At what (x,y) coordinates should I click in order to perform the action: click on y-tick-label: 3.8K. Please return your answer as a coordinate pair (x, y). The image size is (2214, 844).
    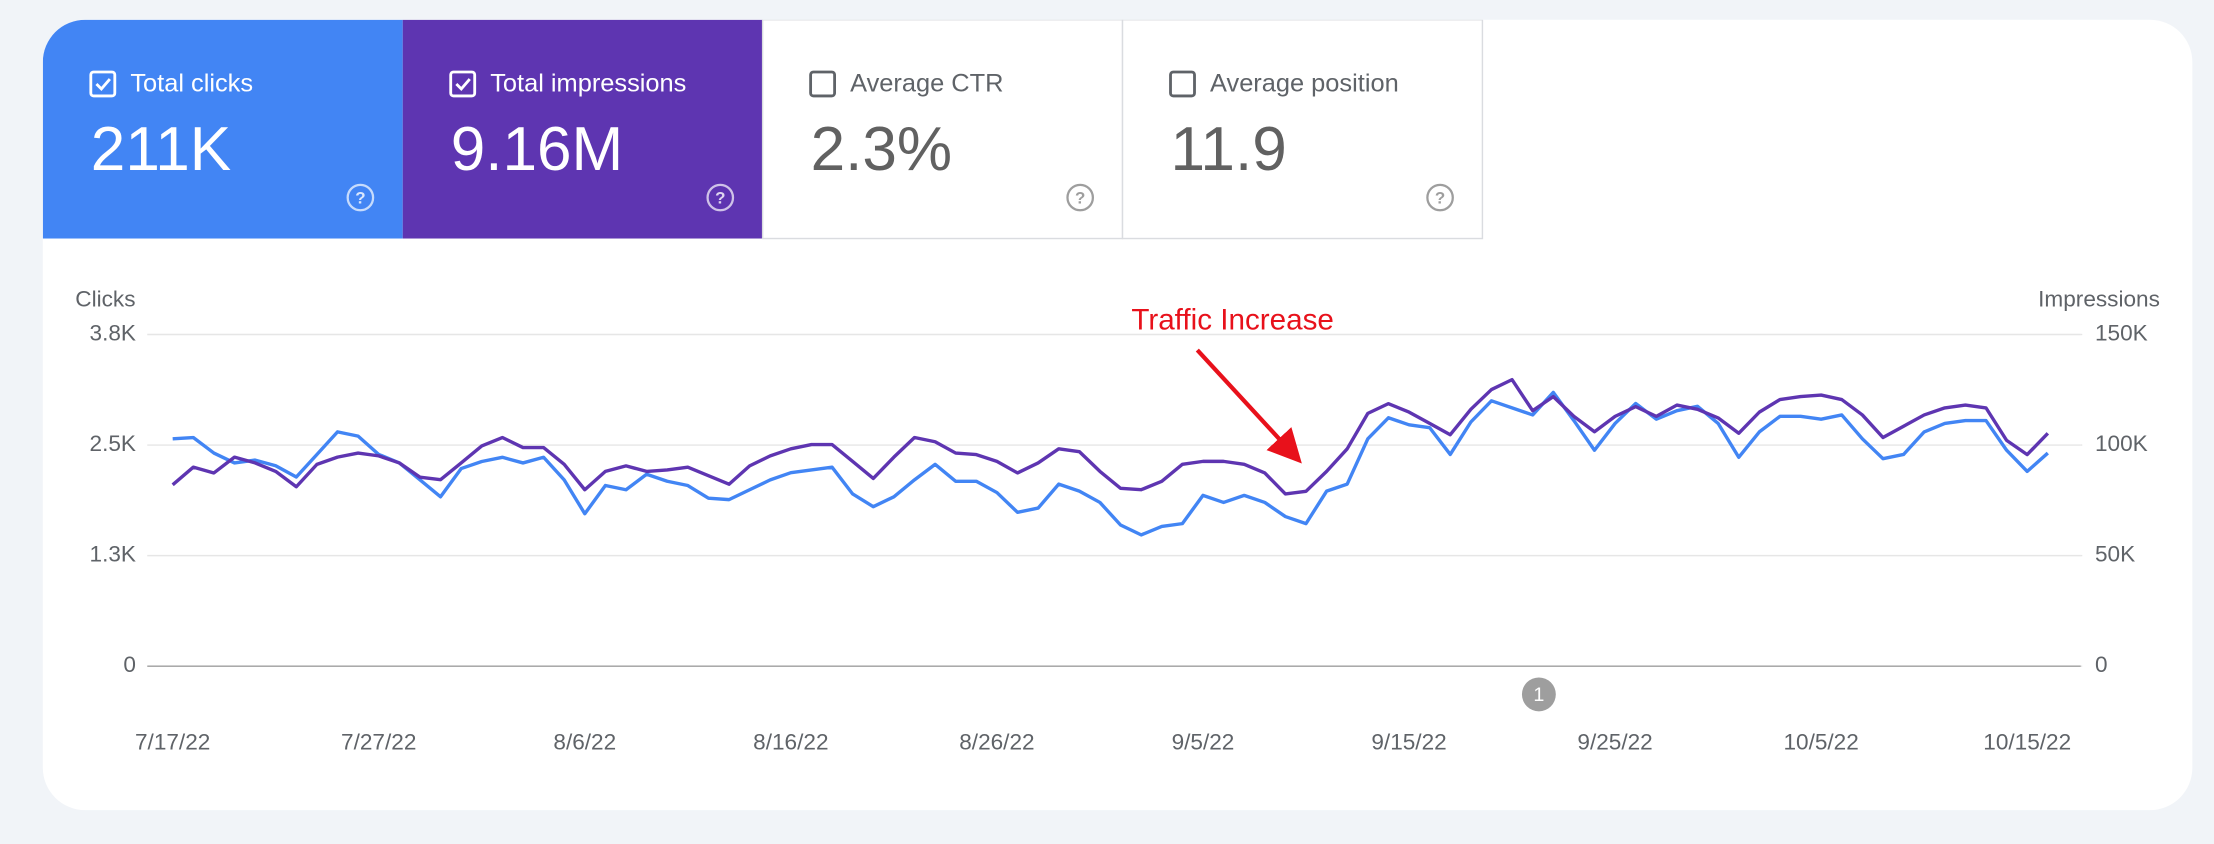
    Looking at the image, I should click on (113, 332).